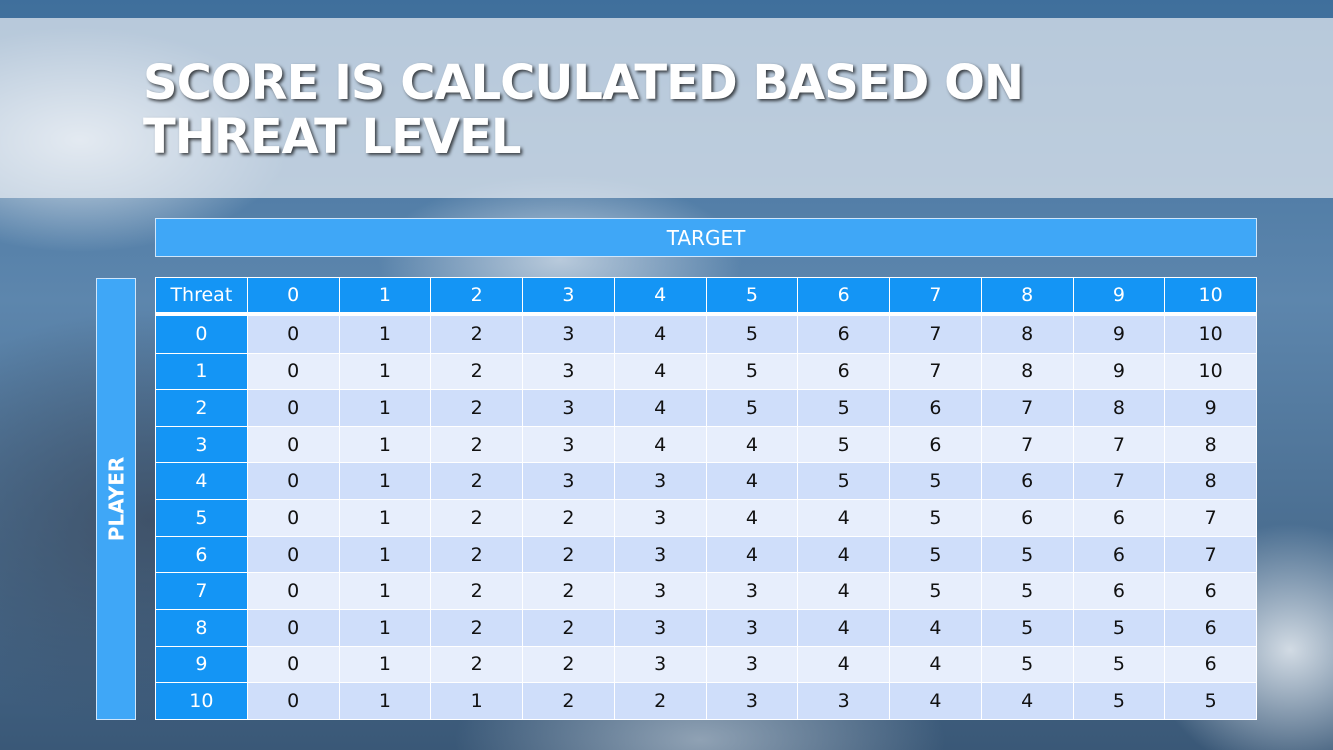 This screenshot has height=750, width=1333. I want to click on table-row: 0 0 1 2 3 4 5 6 7 8 9 10, so click(706, 333).